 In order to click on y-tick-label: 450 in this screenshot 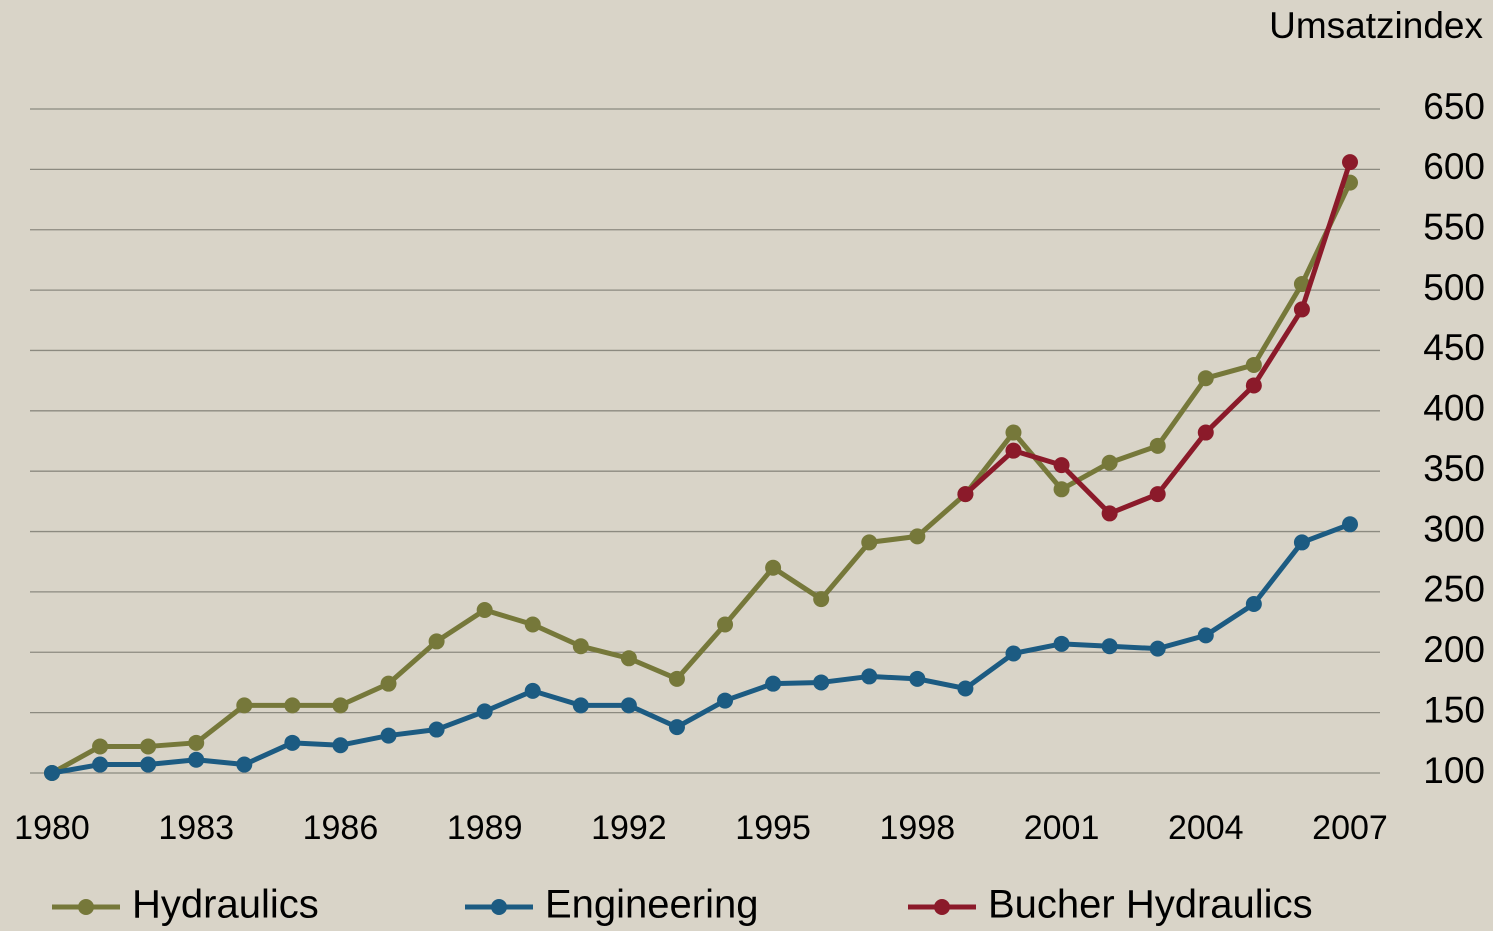, I will do `click(1454, 347)`.